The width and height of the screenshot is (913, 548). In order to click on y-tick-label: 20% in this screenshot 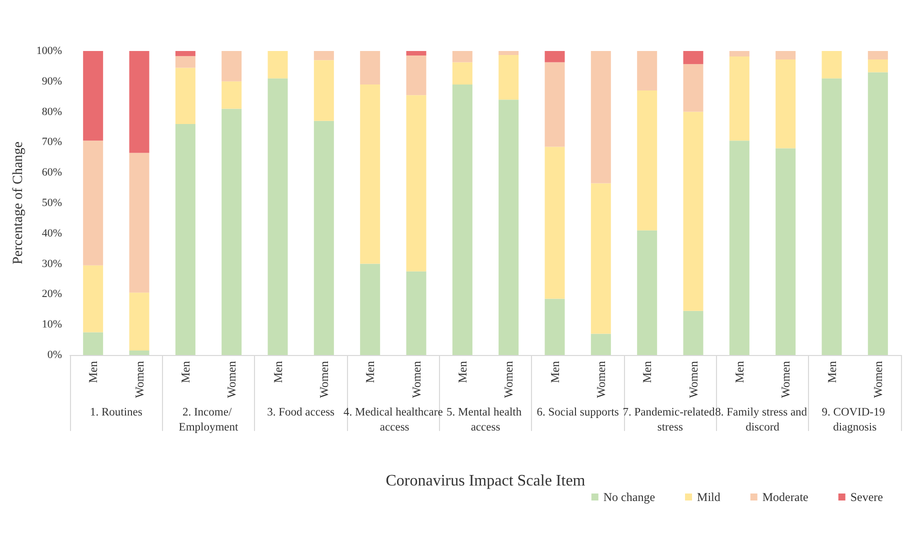, I will do `click(52, 294)`.